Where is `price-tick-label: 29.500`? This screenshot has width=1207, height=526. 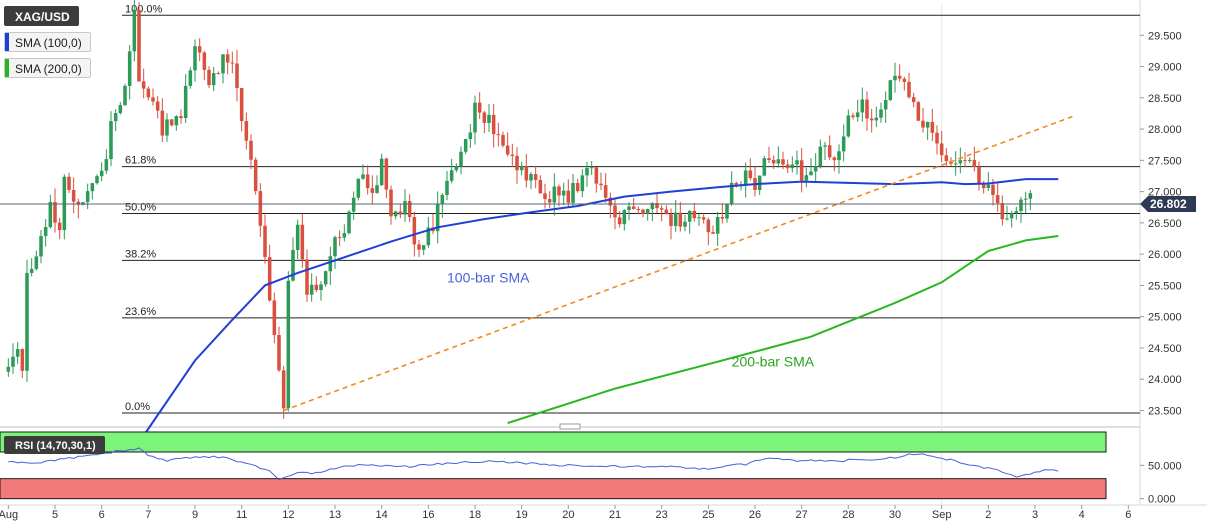 price-tick-label: 29.500 is located at coordinates (1165, 36).